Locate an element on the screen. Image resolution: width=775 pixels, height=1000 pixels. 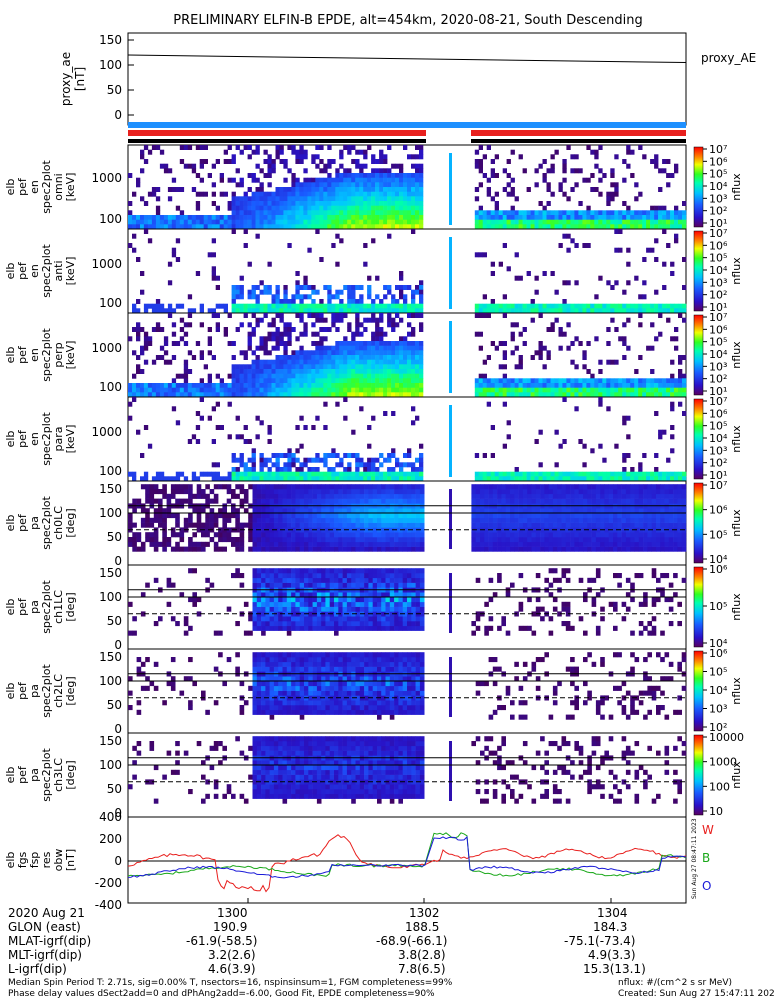
panel-energy-para: elb pef en spec2plot para [keV] 1000 100 is located at coordinates (345, 439).